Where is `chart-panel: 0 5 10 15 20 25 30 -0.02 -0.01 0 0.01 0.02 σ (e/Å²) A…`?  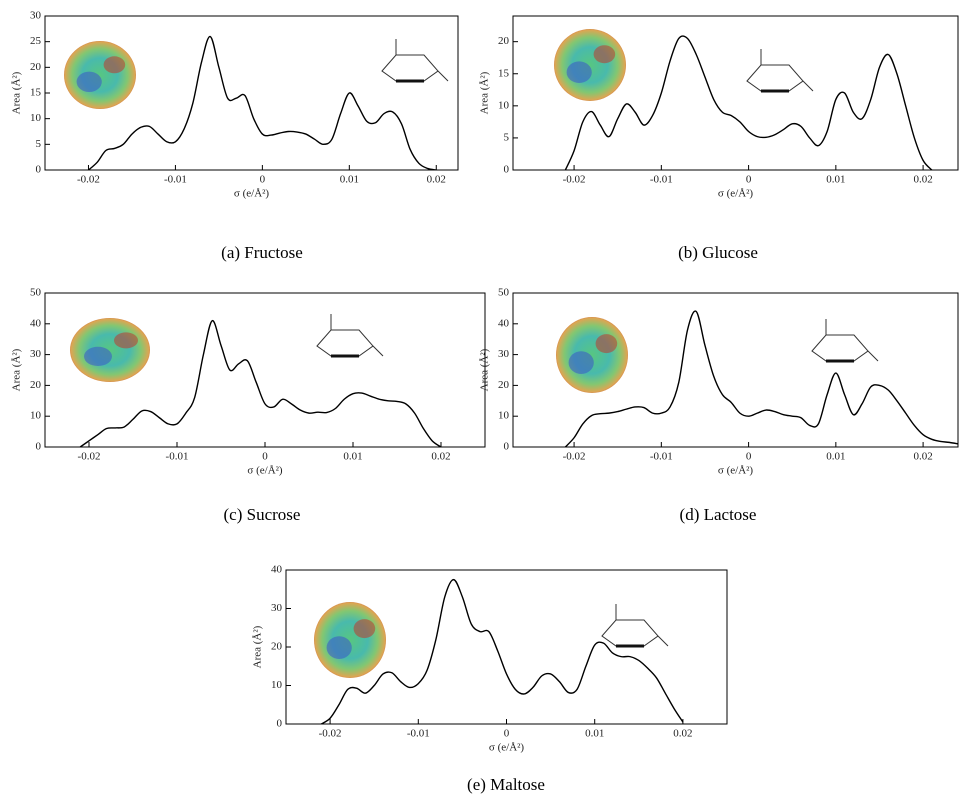 chart-panel: 0 5 10 15 20 25 30 -0.02 -0.01 0 0.01 0.02 σ (e/Å²) A… is located at coordinates (235, 136).